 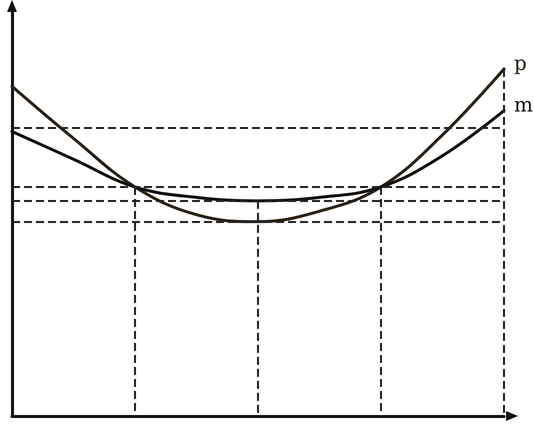 What do you see at coordinates (520, 62) in the screenshot?
I see `series-label: p` at bounding box center [520, 62].